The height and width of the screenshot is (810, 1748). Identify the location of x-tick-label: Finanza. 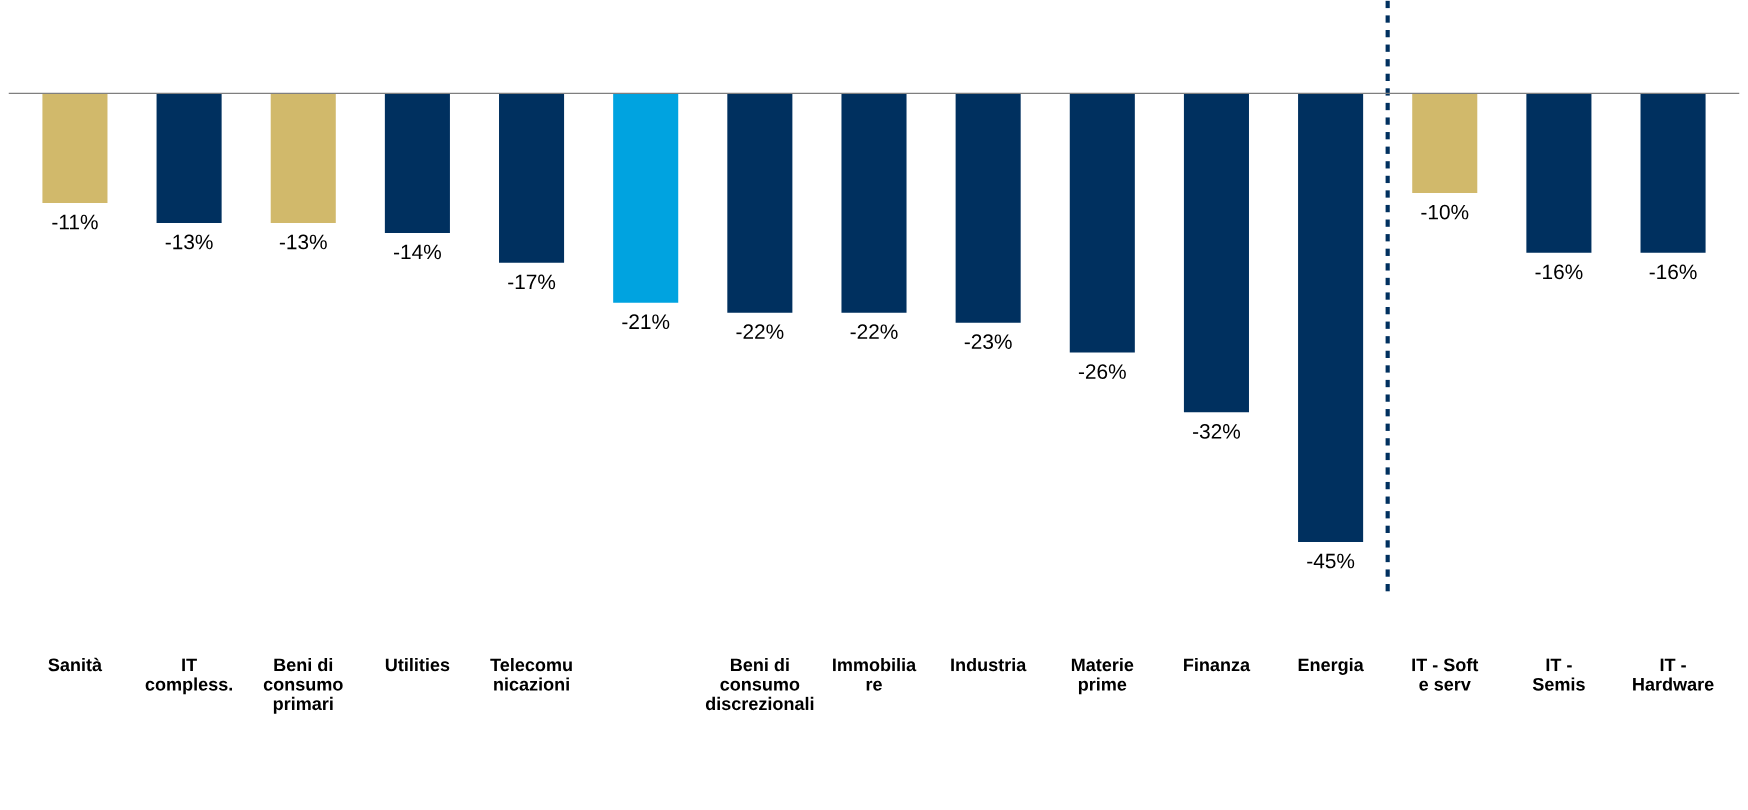
(1217, 664).